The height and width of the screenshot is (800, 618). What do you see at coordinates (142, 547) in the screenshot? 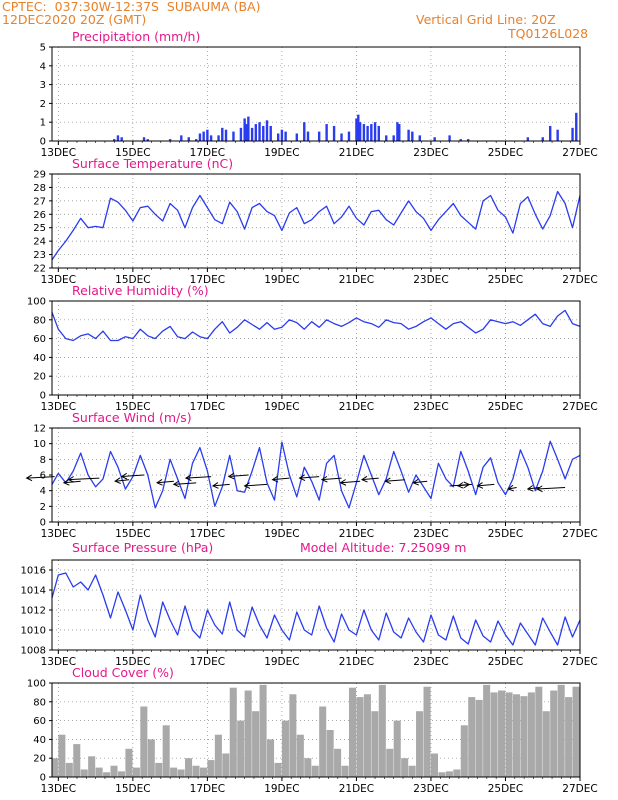
I see `panel-title: Surface Pressure (hPa)` at bounding box center [142, 547].